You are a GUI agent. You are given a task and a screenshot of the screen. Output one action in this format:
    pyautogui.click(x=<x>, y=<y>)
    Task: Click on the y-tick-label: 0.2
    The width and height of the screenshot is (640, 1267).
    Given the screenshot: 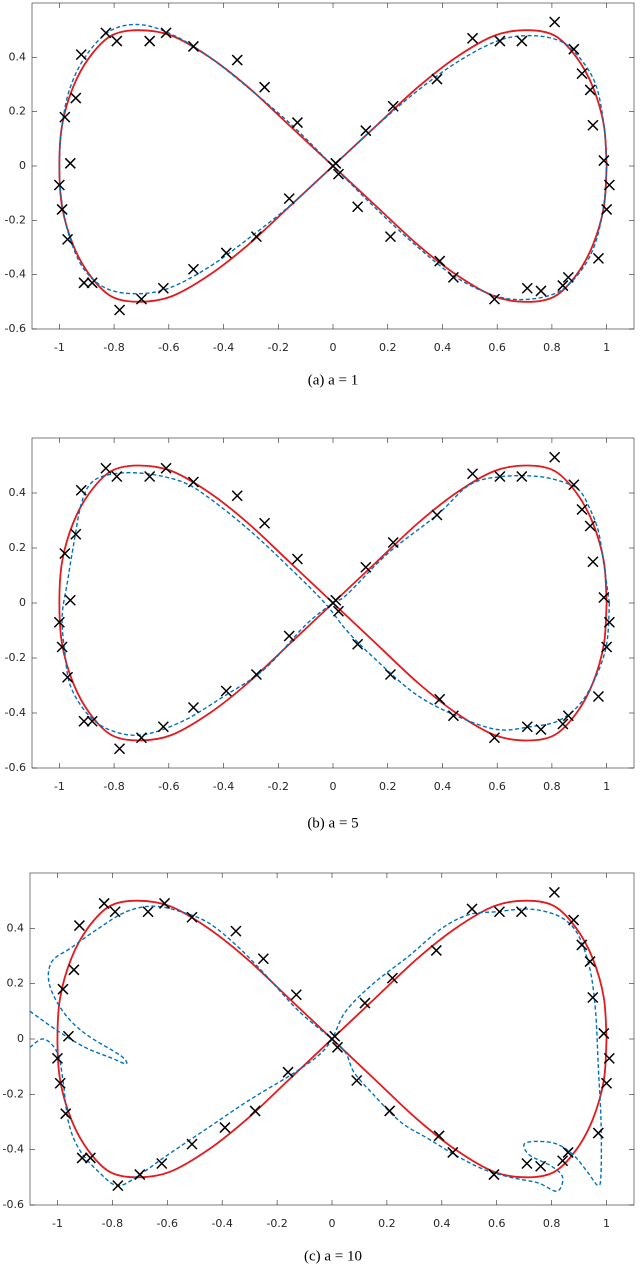 What is the action you would take?
    pyautogui.click(x=16, y=983)
    